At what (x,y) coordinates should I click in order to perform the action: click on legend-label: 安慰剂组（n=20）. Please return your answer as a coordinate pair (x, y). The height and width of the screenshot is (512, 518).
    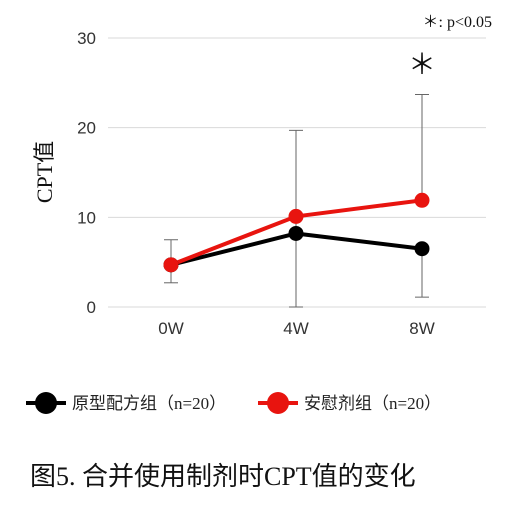
    Looking at the image, I should click on (372, 403).